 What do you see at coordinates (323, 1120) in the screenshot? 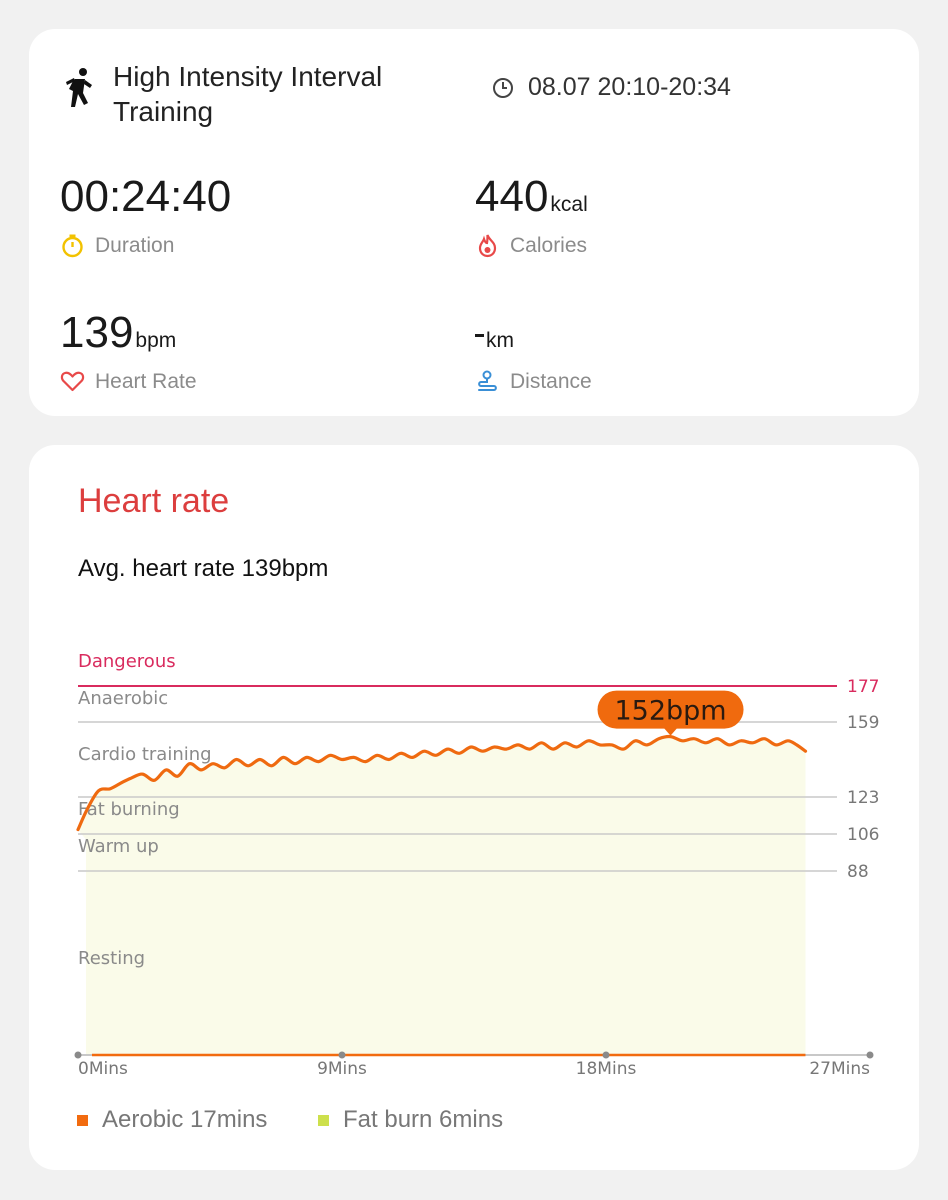
I see `legend-fat-burn-swatch` at bounding box center [323, 1120].